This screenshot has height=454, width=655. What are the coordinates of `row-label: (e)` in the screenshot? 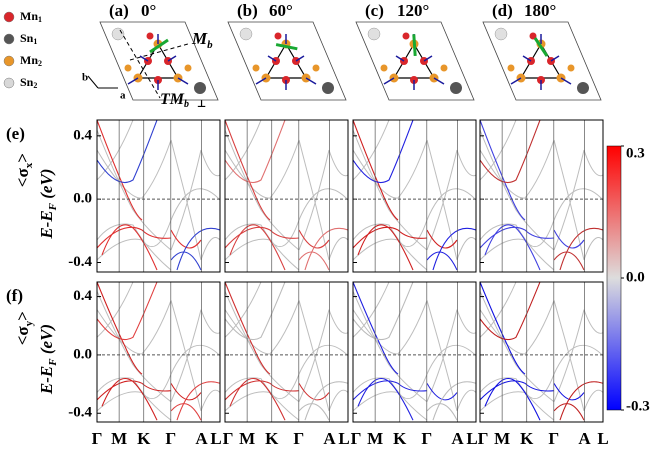 It's located at (15, 133).